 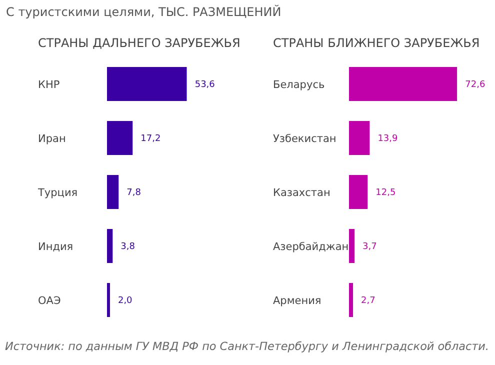 I want to click on y-tick-label: Турция, so click(x=57, y=193).